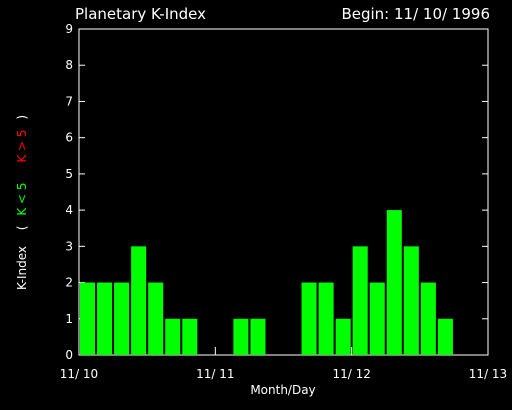 The height and width of the screenshot is (410, 512). Describe the element at coordinates (69, 355) in the screenshot. I see `y-tick-label: 0` at that location.